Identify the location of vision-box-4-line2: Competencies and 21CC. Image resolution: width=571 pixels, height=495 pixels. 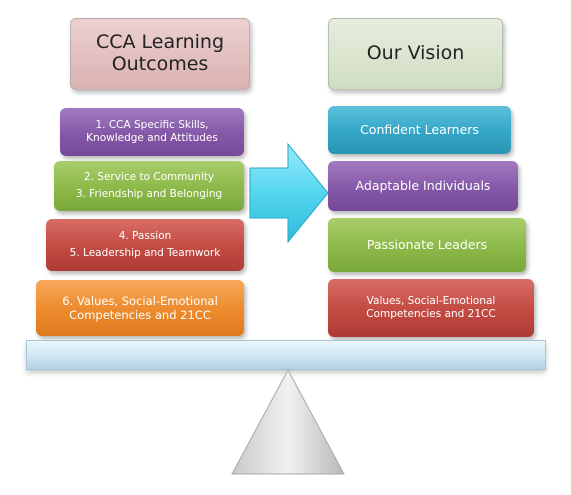
(431, 314).